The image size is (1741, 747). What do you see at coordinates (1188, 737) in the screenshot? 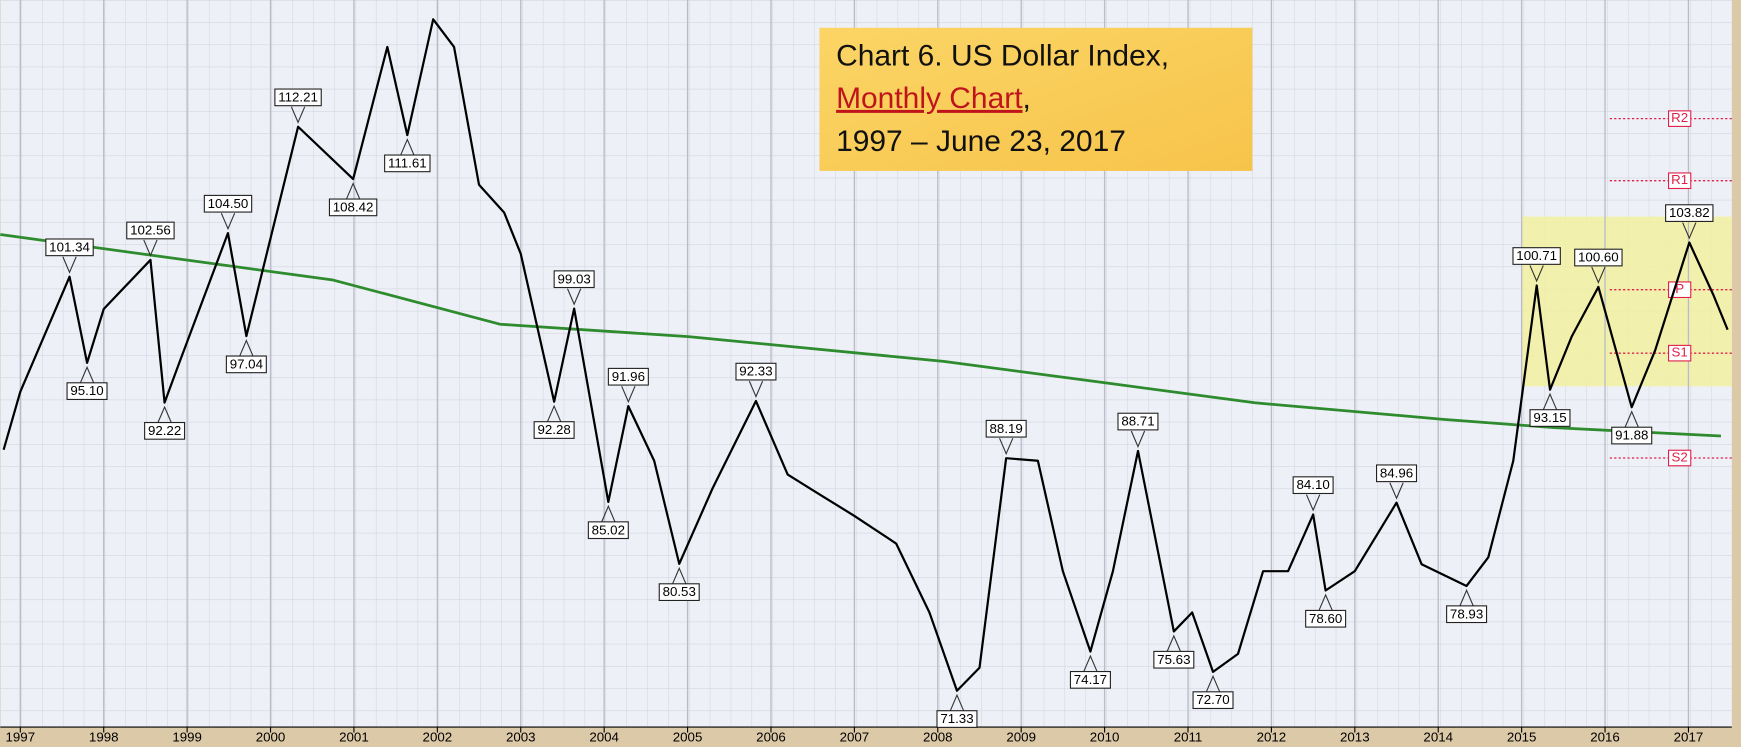
I see `x-tick-label: 2011` at bounding box center [1188, 737].